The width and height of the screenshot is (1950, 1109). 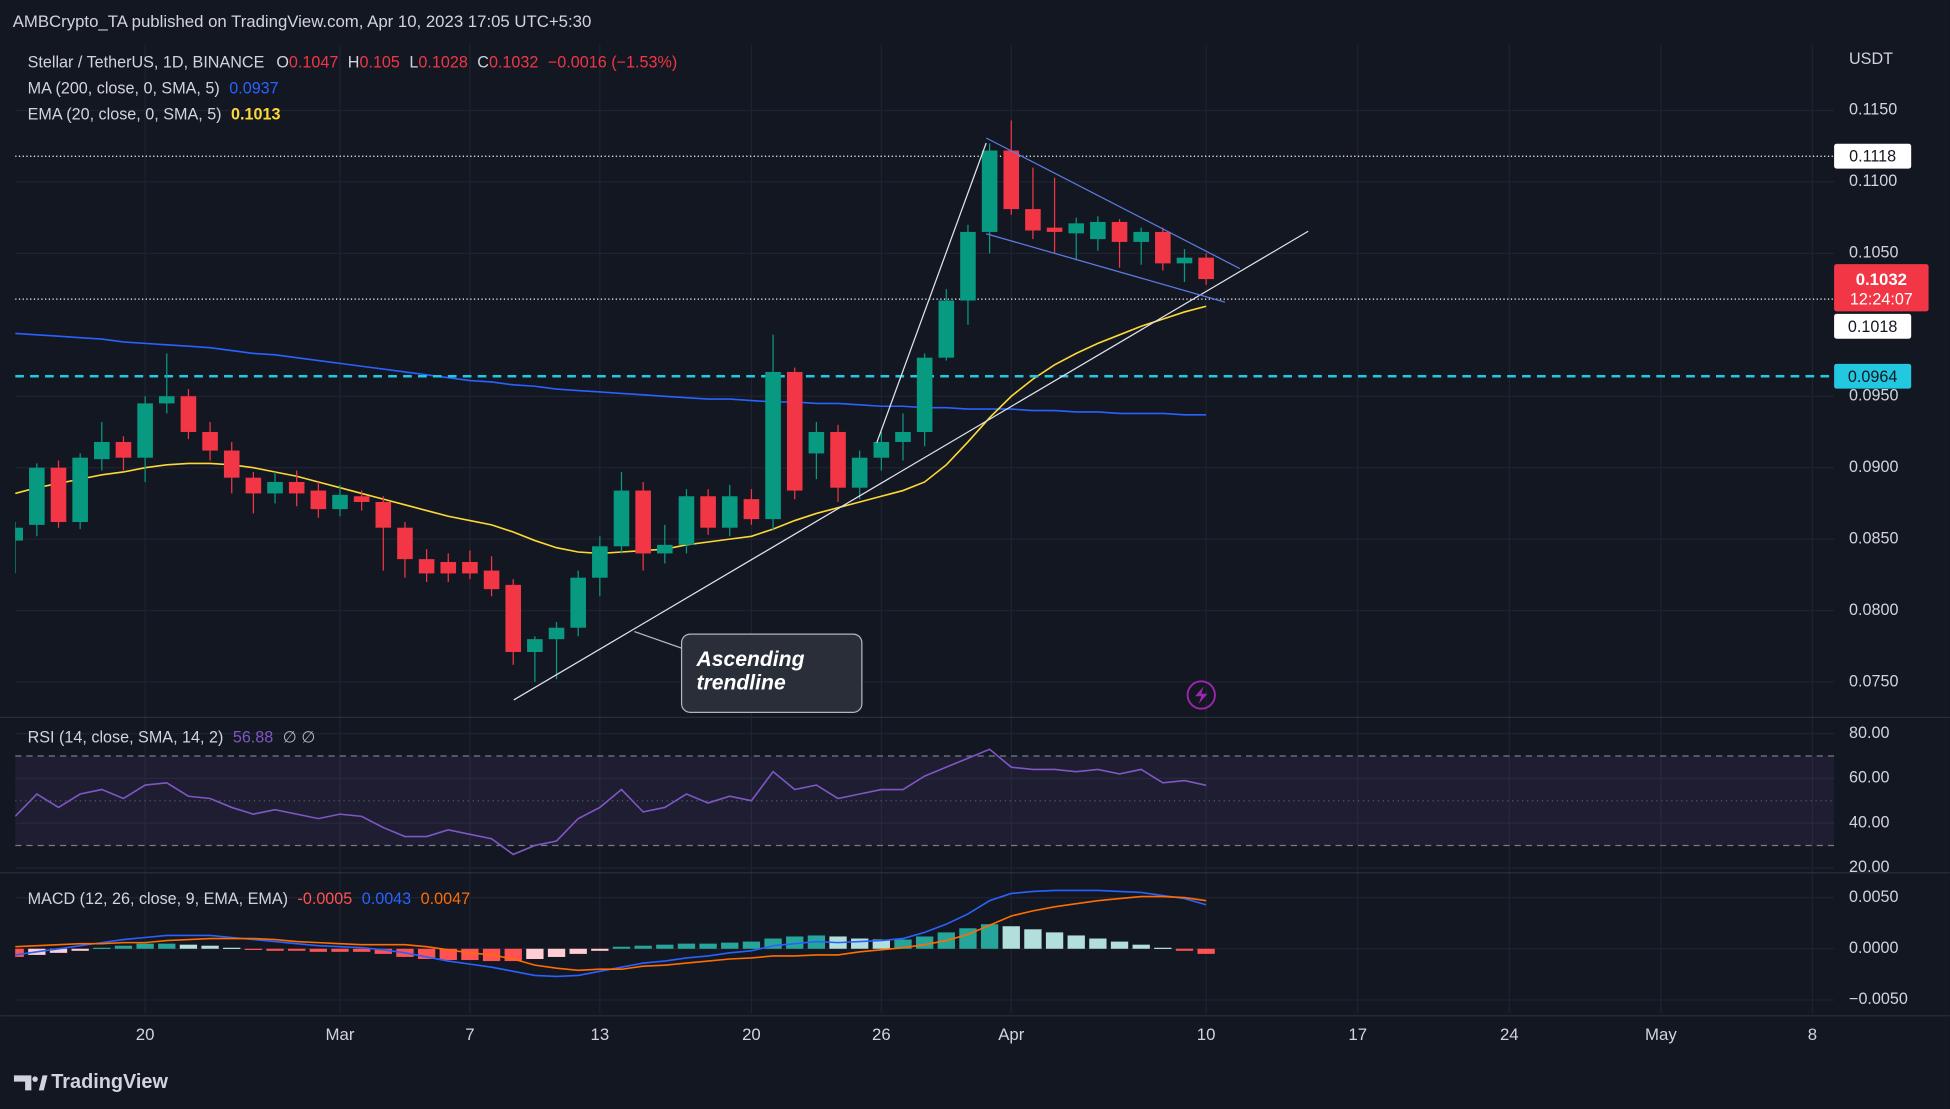 I want to click on current-price-badge, so click(x=1881, y=288).